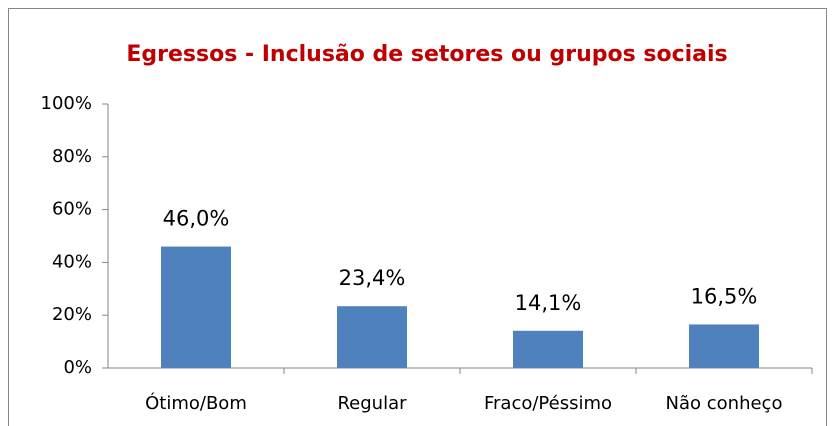 Image resolution: width=833 pixels, height=426 pixels. Describe the element at coordinates (66, 103) in the screenshot. I see `y-tick-label: 100%` at that location.